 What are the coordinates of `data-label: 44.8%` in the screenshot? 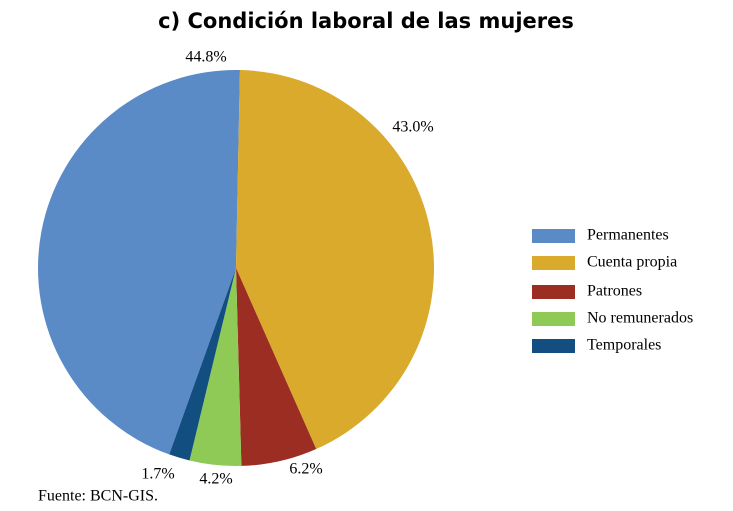 It's located at (205, 57).